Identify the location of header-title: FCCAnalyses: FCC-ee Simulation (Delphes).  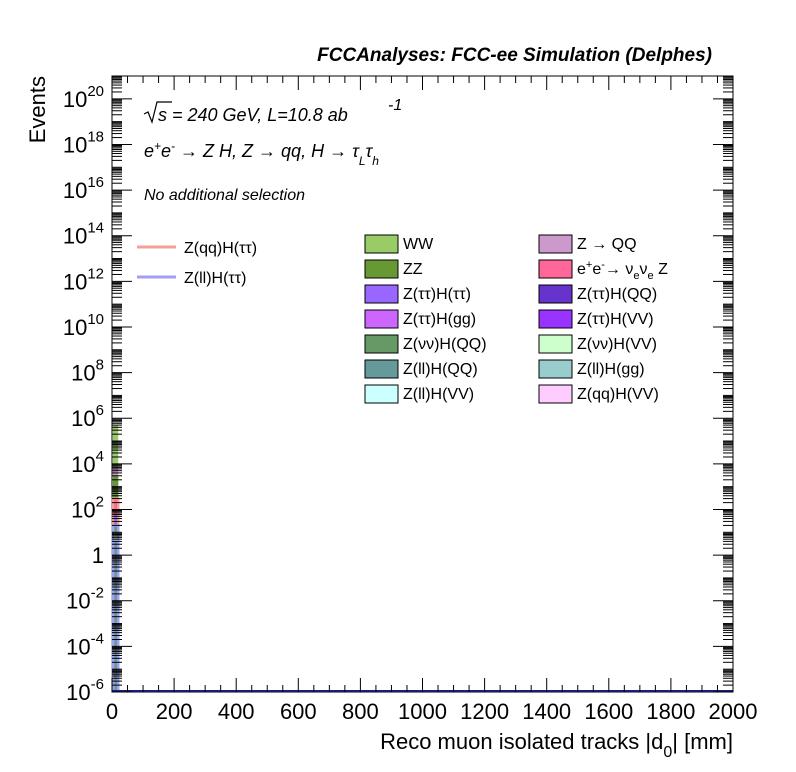
(514, 55).